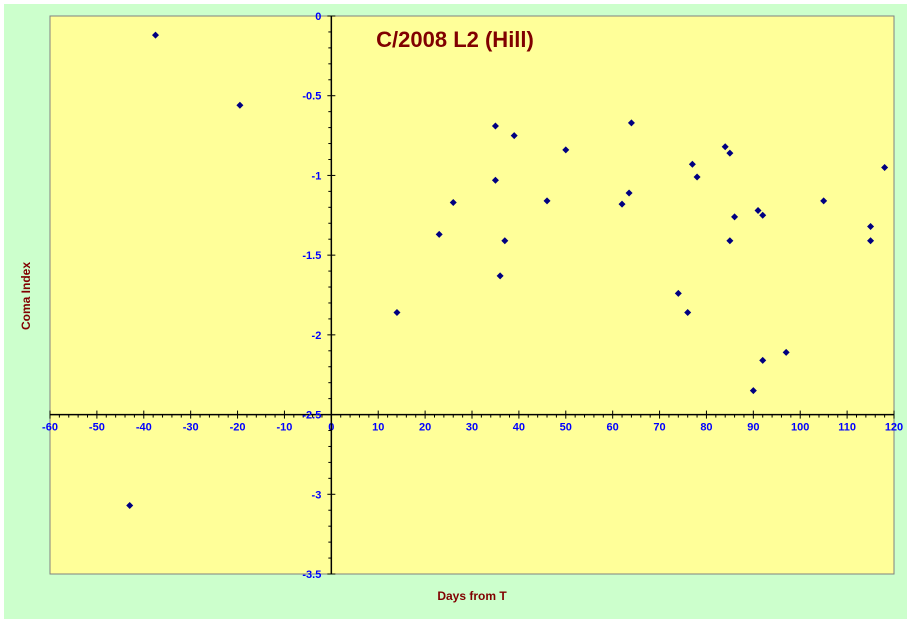 This screenshot has height=628, width=911. What do you see at coordinates (753, 428) in the screenshot?
I see `x-tick-label: 90` at bounding box center [753, 428].